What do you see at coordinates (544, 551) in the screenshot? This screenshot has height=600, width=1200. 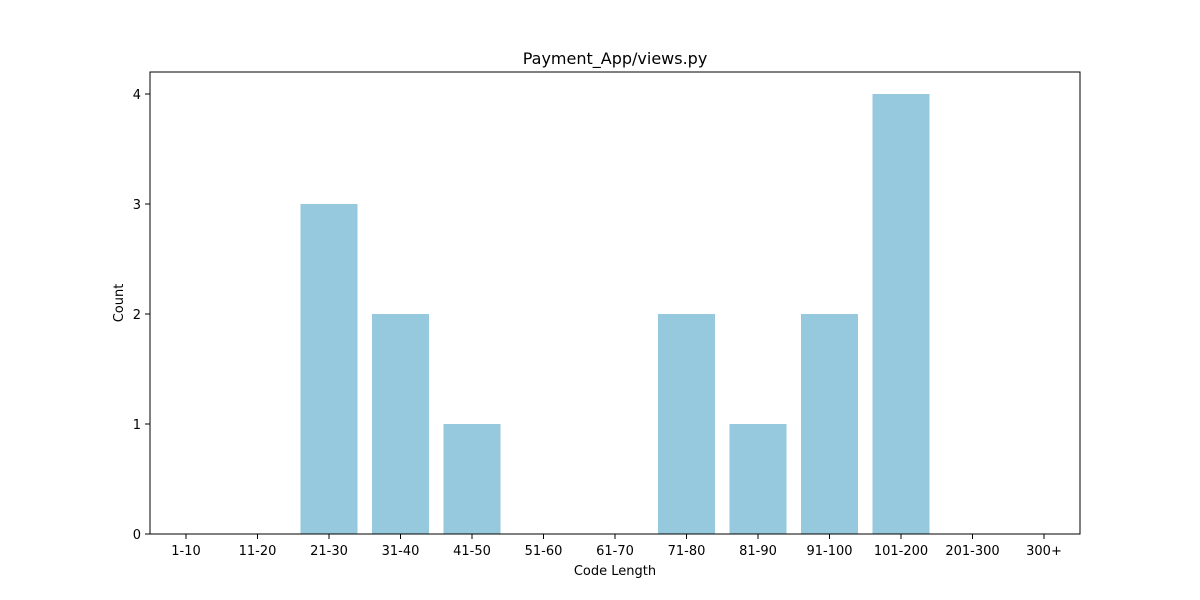 I see `x-tick-label: 51-60` at bounding box center [544, 551].